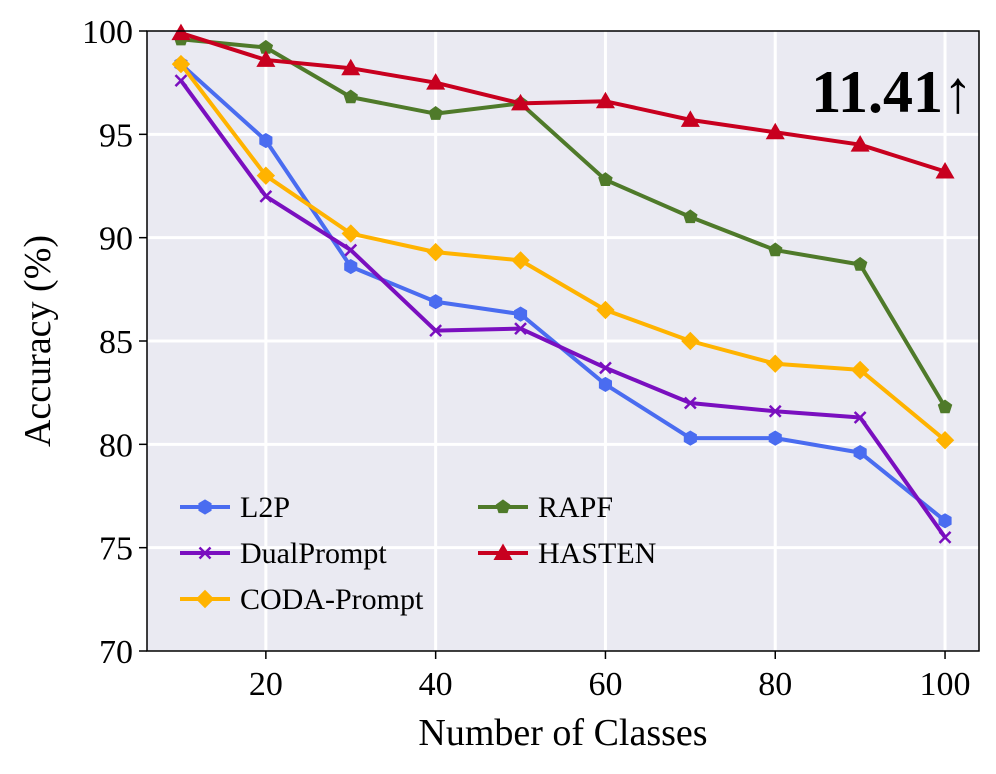  Describe the element at coordinates (266, 684) in the screenshot. I see `x-tick-label: 20` at that location.